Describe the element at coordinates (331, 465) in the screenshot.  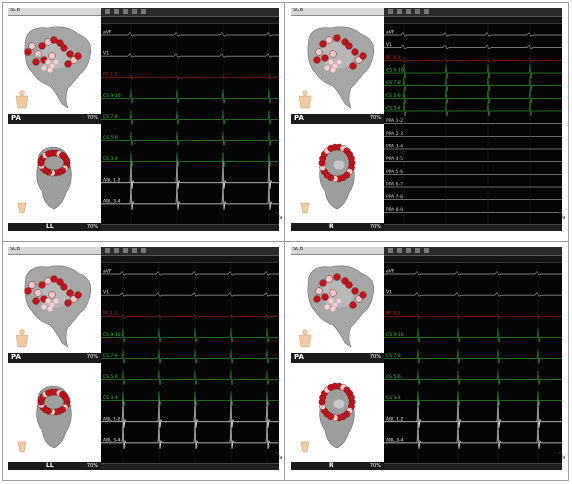
I see `view-orientation-label: R` at that location.